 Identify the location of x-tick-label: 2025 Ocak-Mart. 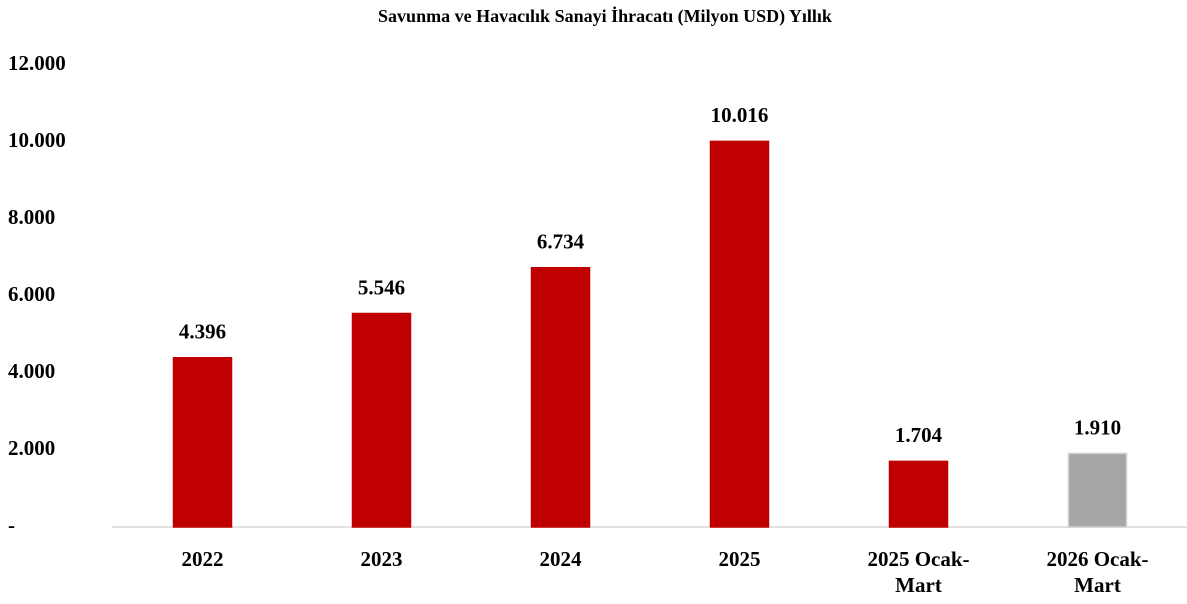
(918, 572).